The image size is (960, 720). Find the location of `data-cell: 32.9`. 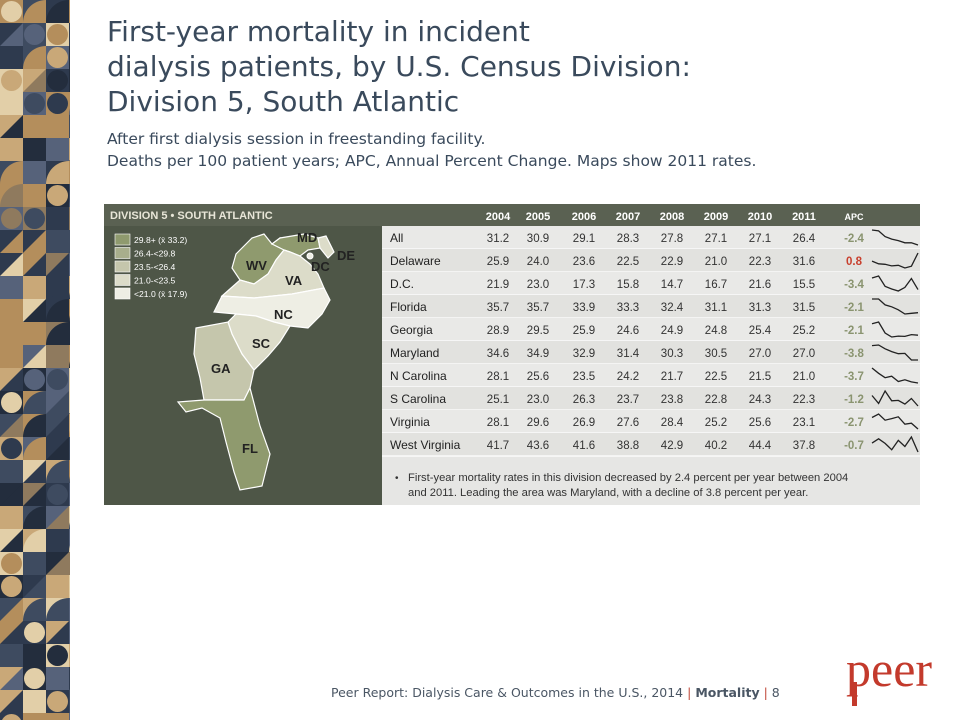

data-cell: 32.9 is located at coordinates (584, 354).